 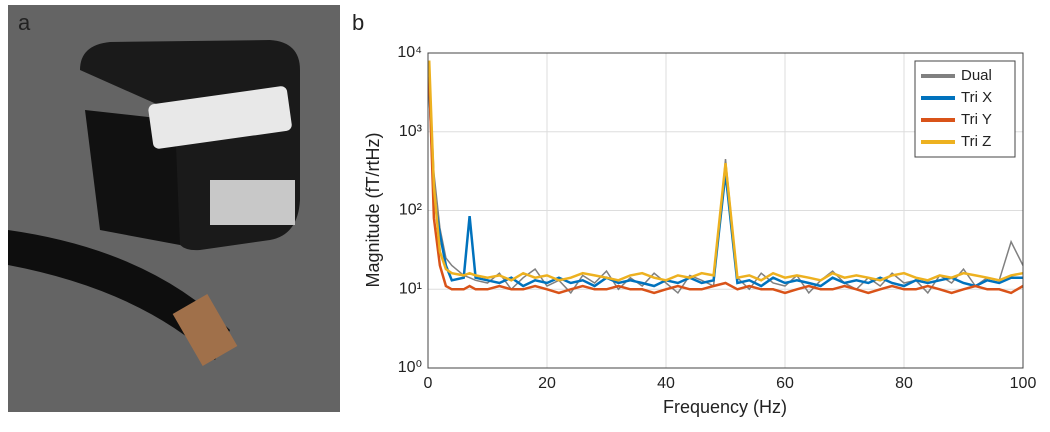 I want to click on y-tick-label: 10⁴, so click(x=409, y=52).